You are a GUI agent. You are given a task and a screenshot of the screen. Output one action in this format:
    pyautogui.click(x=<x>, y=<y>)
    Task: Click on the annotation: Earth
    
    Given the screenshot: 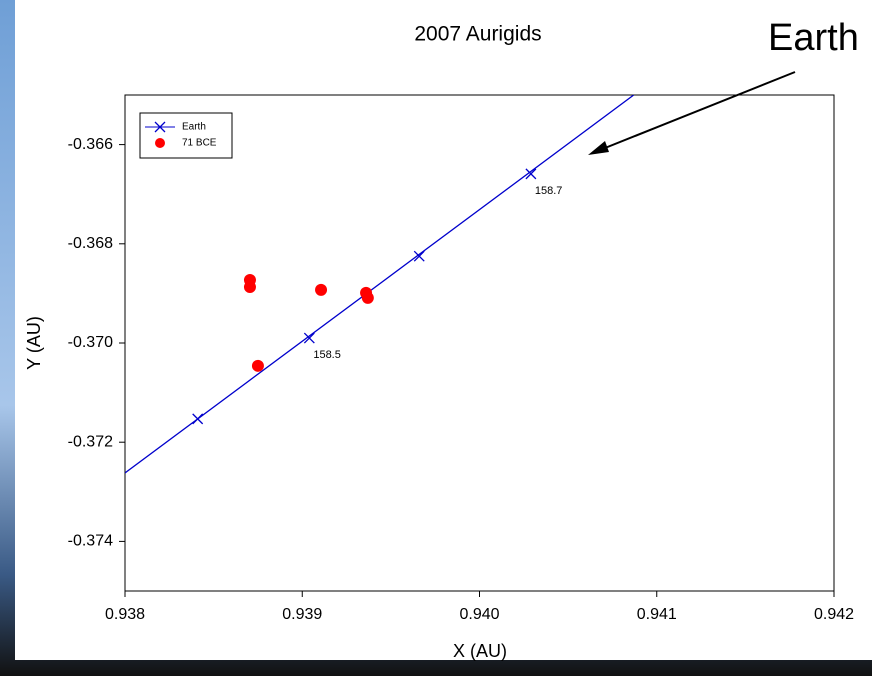 What is the action you would take?
    pyautogui.click(x=813, y=38)
    